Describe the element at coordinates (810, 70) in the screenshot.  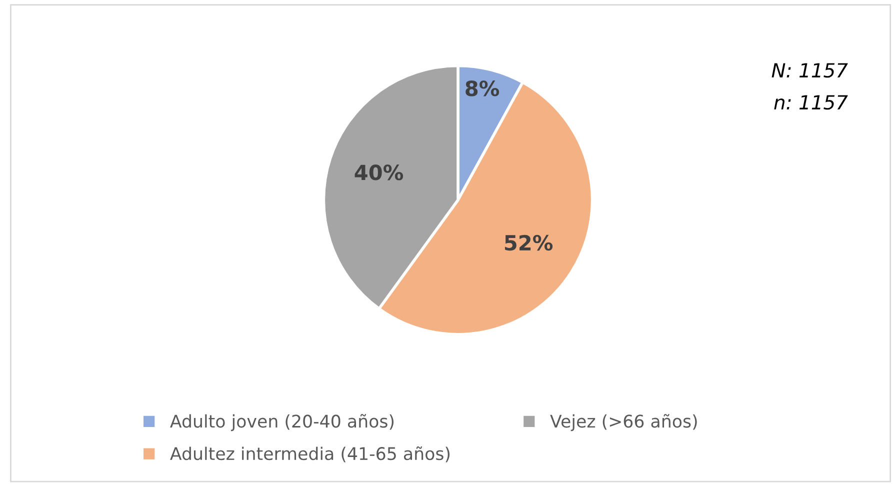
I see `text: N: 1157` at that location.